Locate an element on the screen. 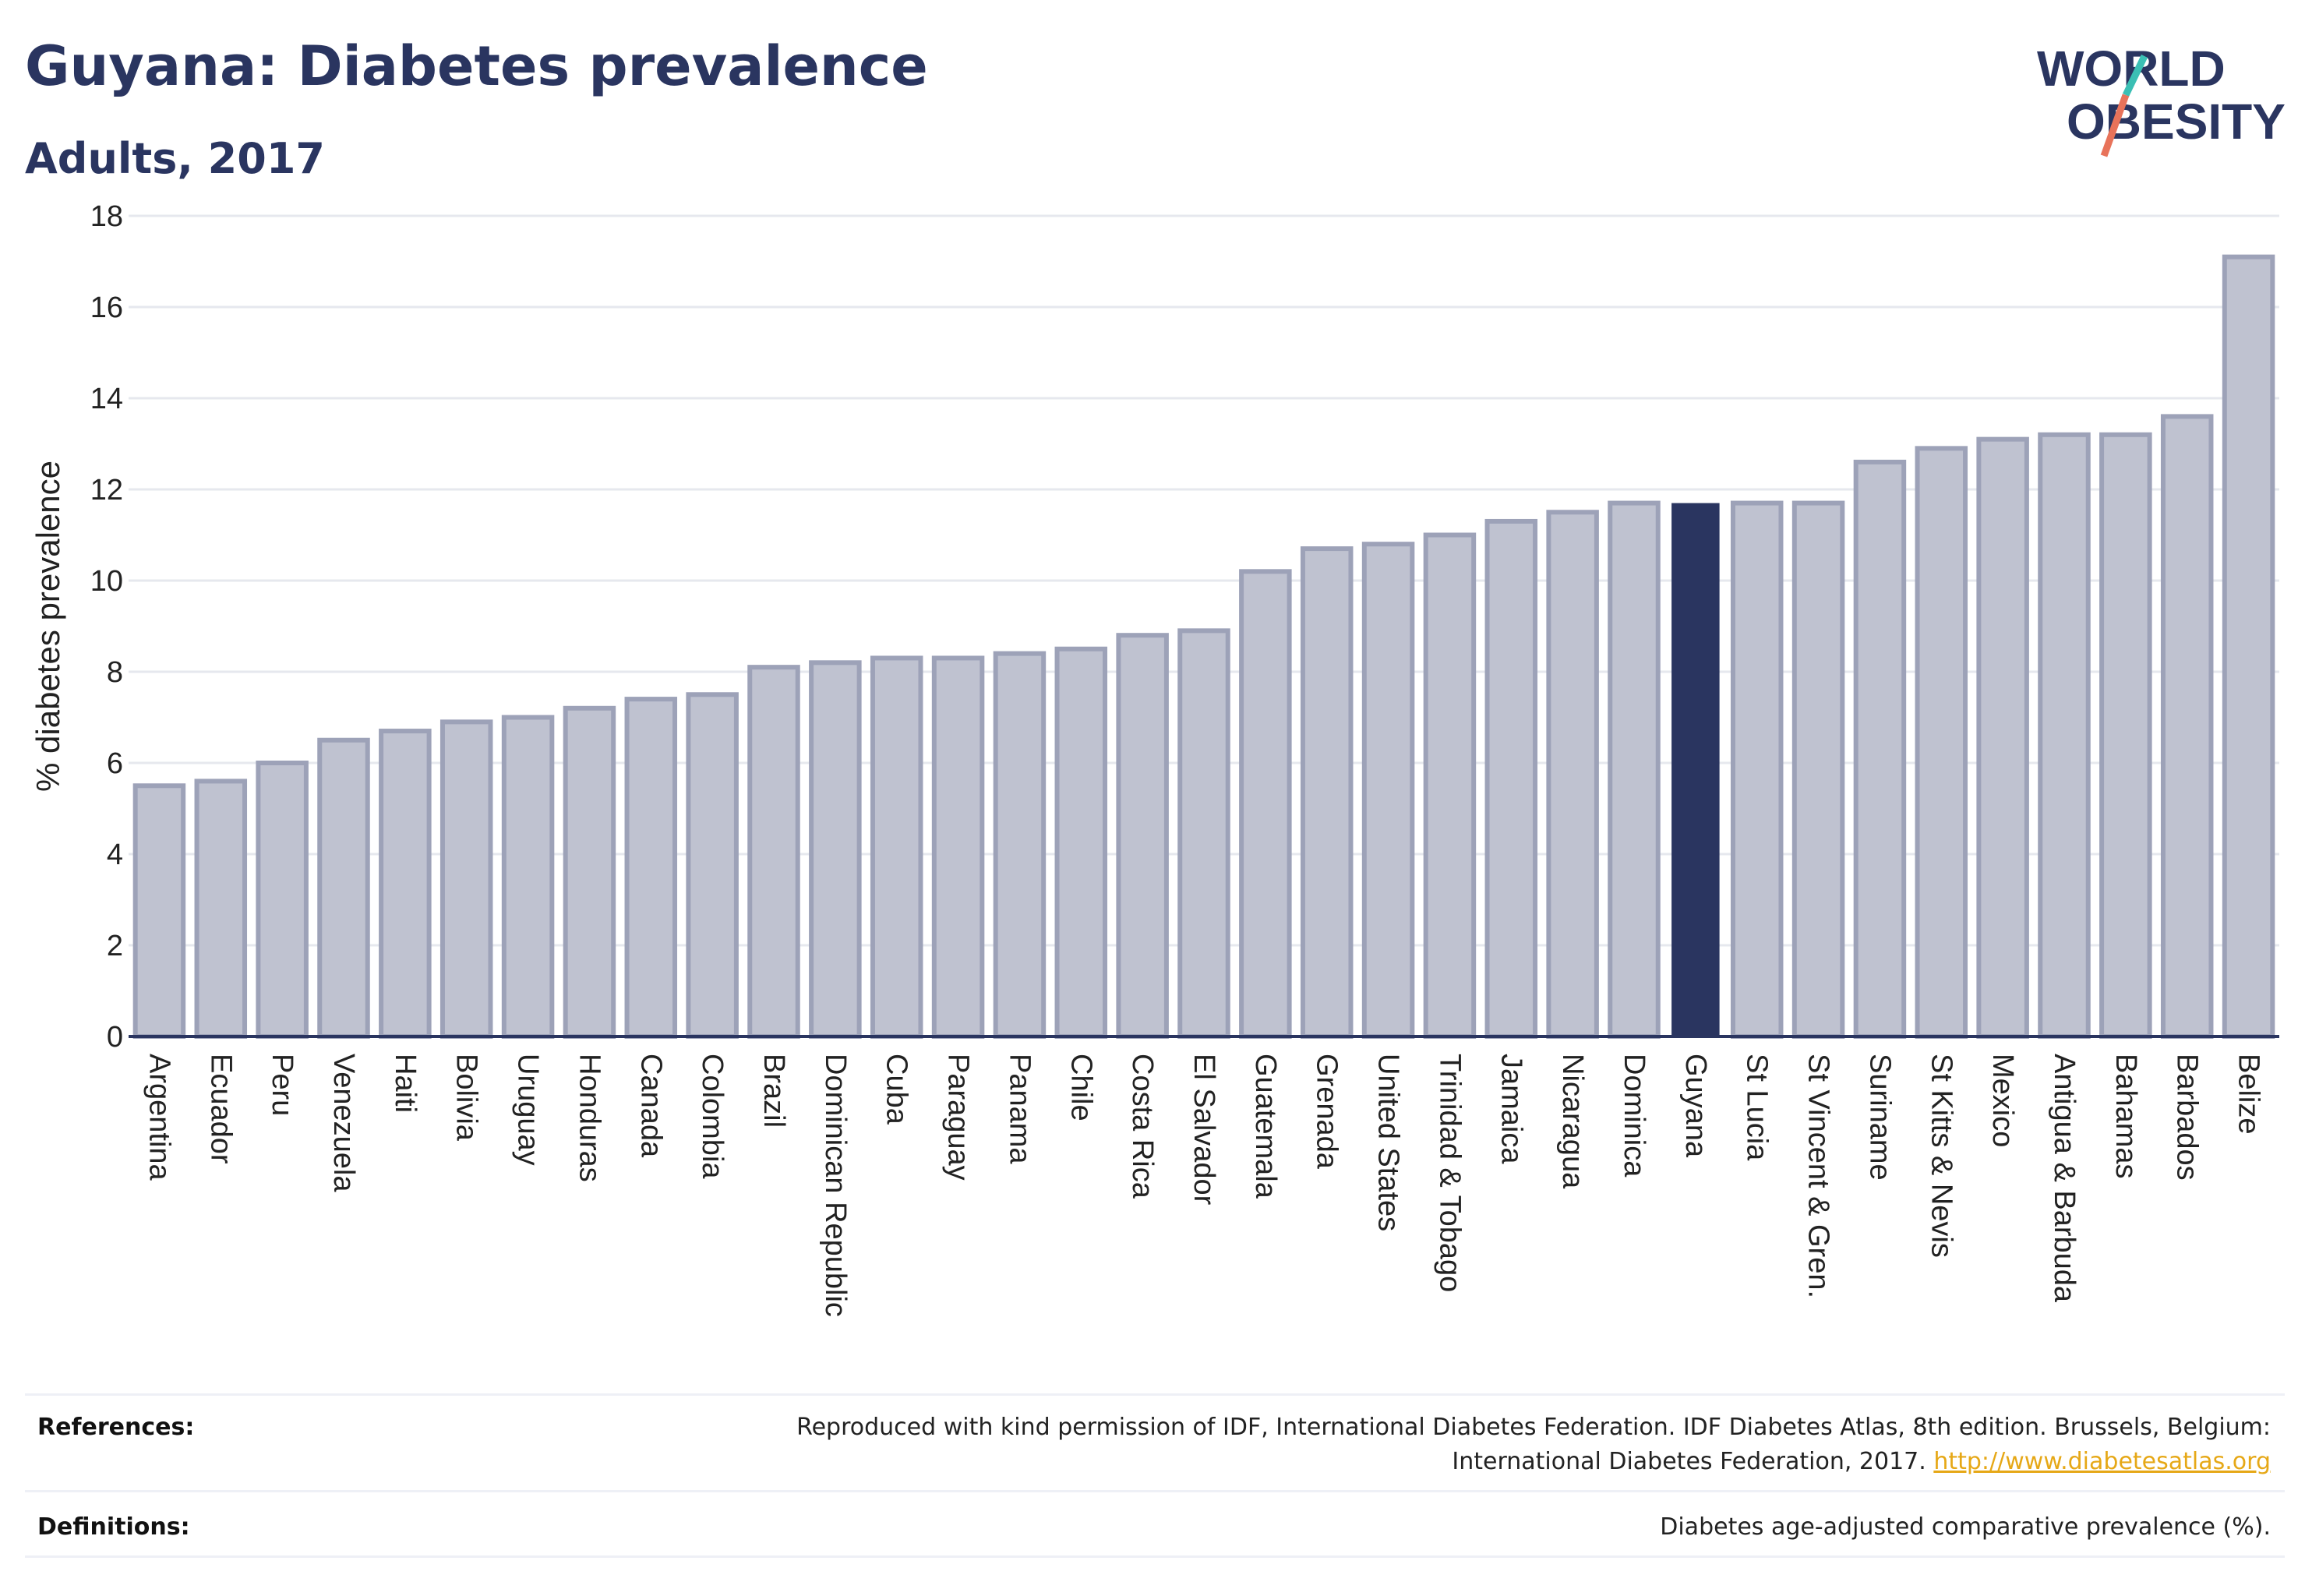 The height and width of the screenshot is (1596, 2305). x-tick-label: Nicaragua is located at coordinates (1572, 1121).